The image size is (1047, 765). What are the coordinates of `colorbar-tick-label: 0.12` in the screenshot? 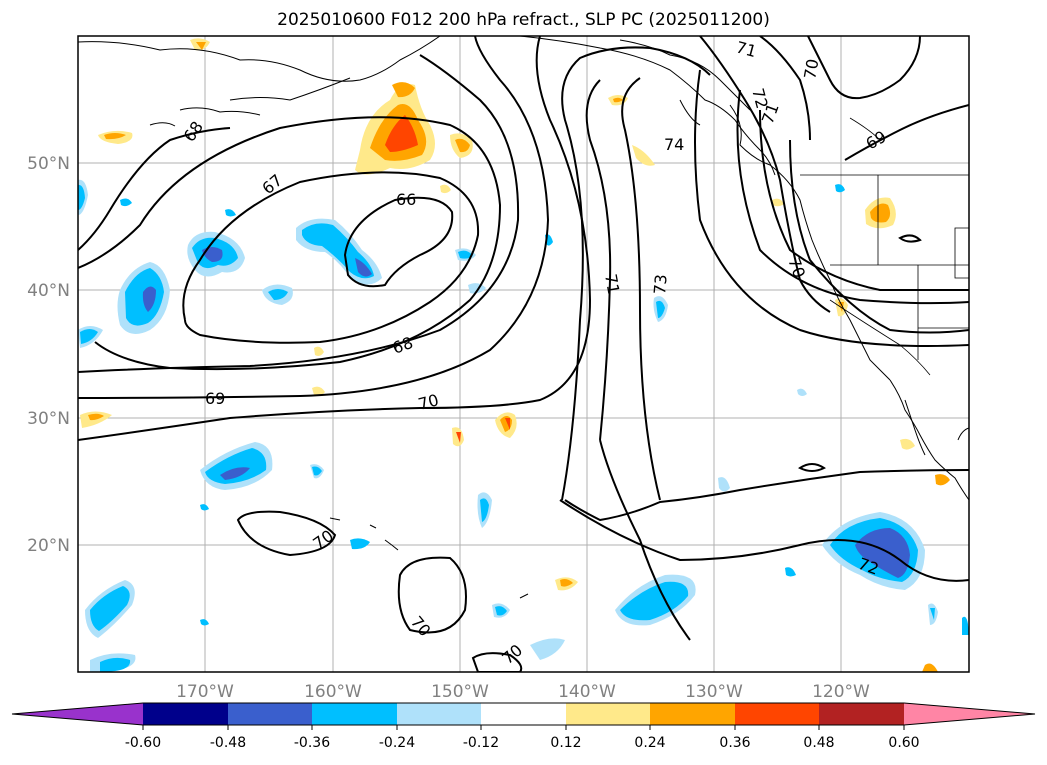 It's located at (565, 743).